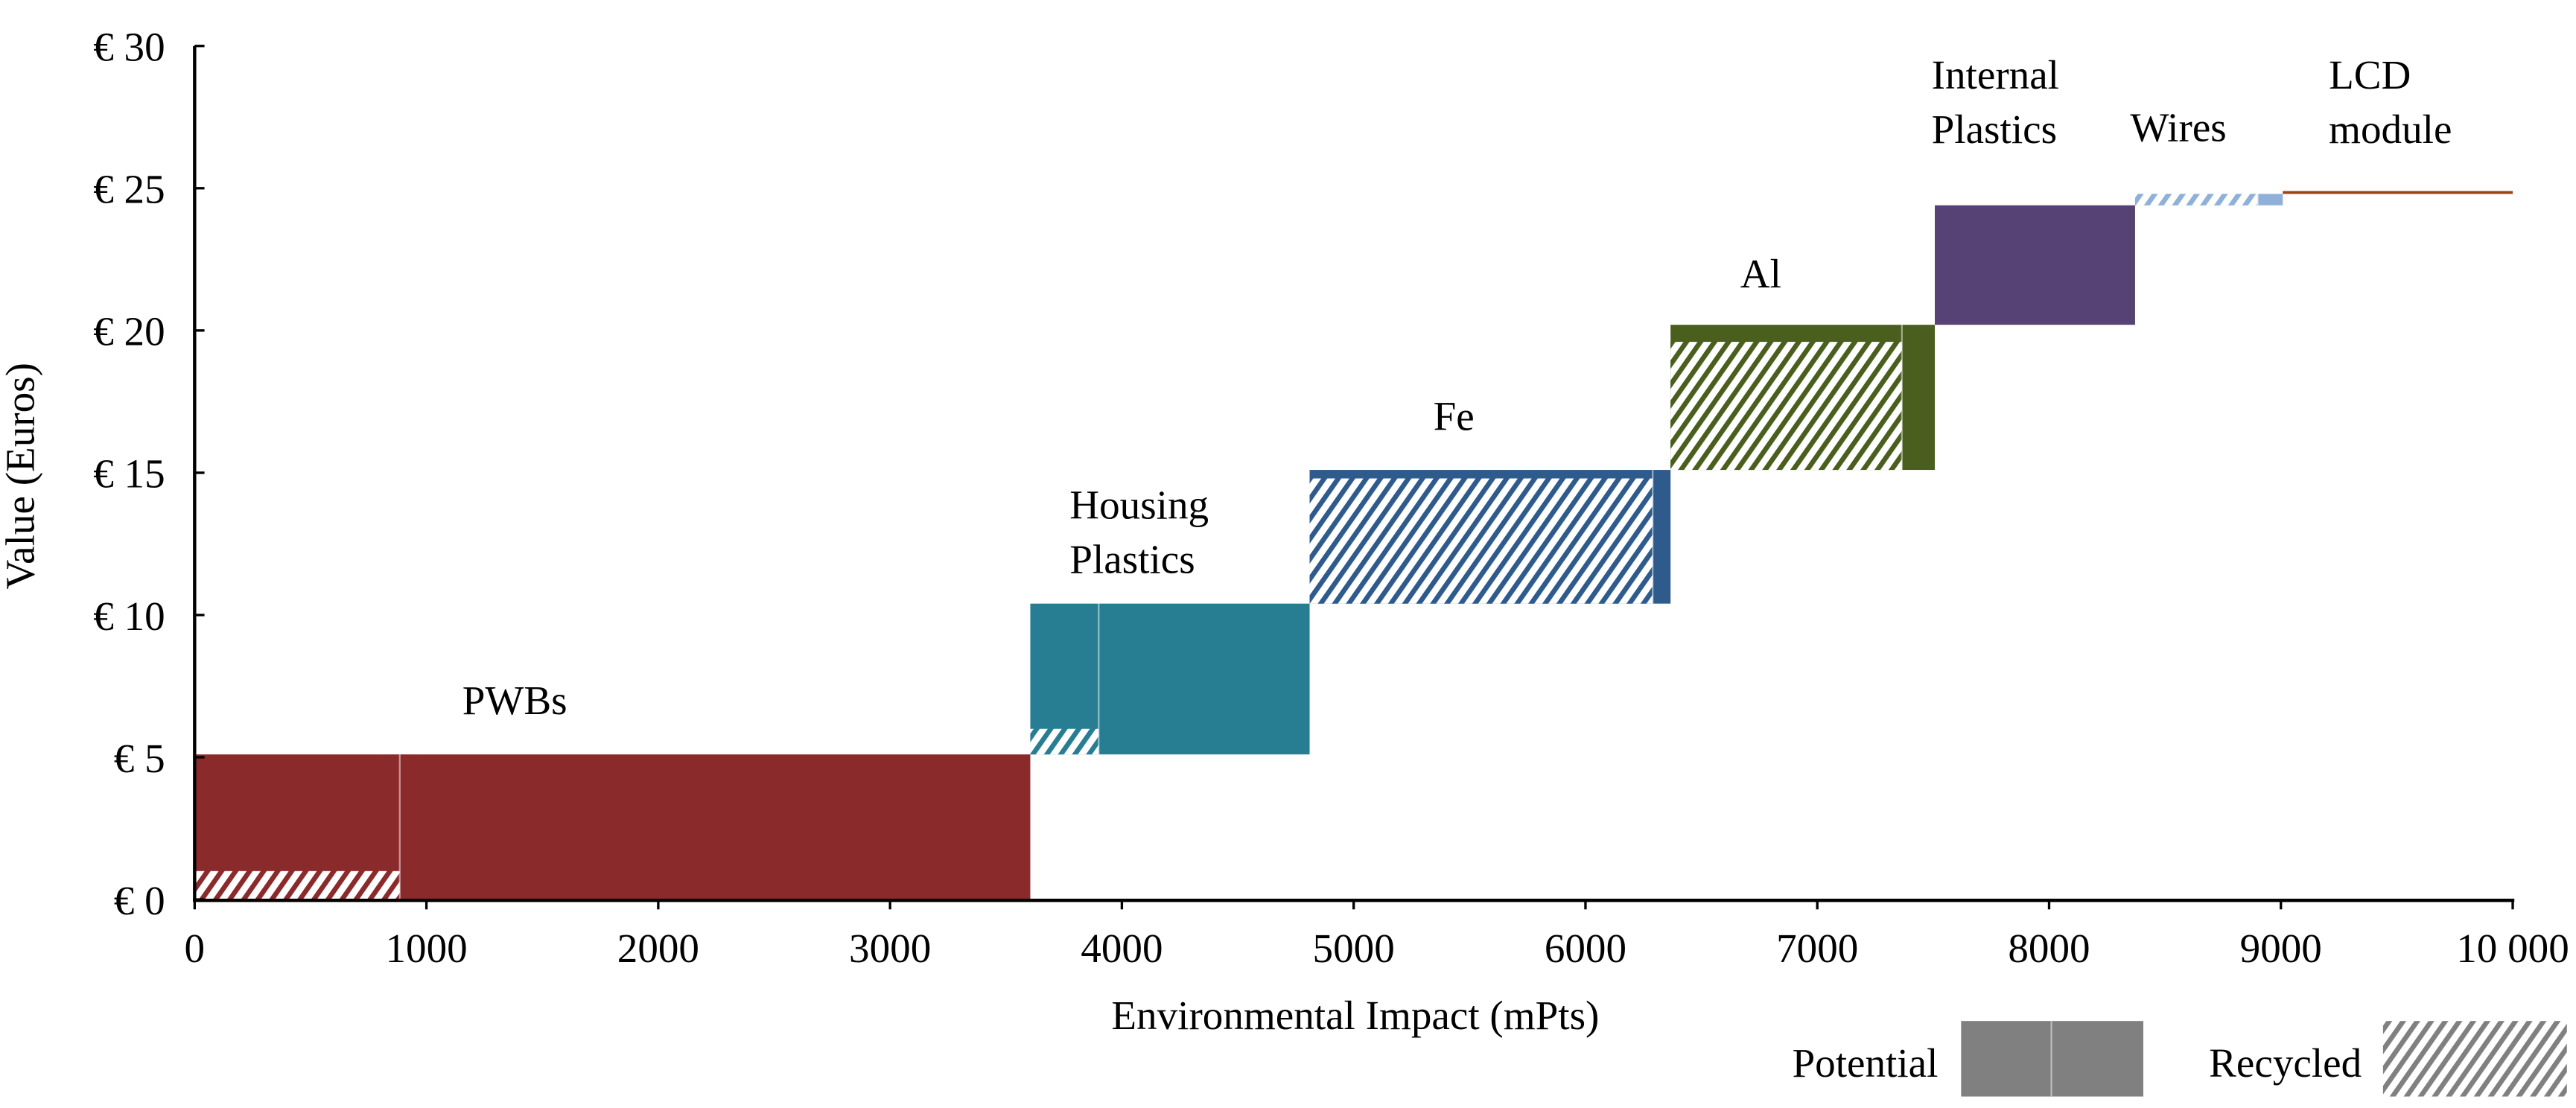 The width and height of the screenshot is (2576, 1108). Describe the element at coordinates (890, 948) in the screenshot. I see `x-tick-label: 3000` at that location.